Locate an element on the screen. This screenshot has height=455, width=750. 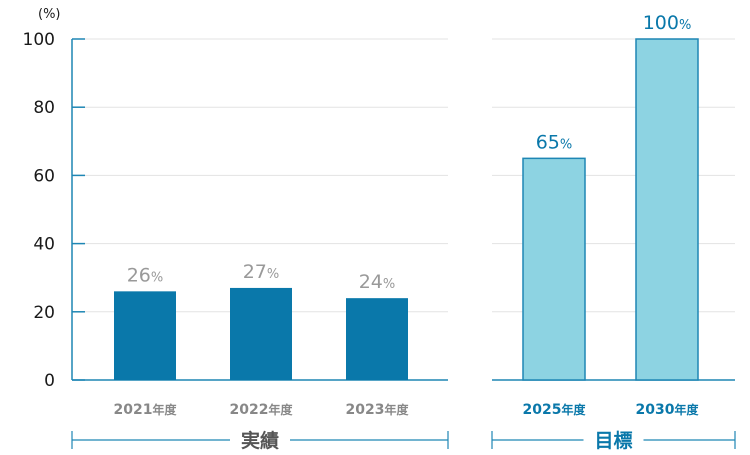
y-tick-label: 100 is located at coordinates (39, 40).